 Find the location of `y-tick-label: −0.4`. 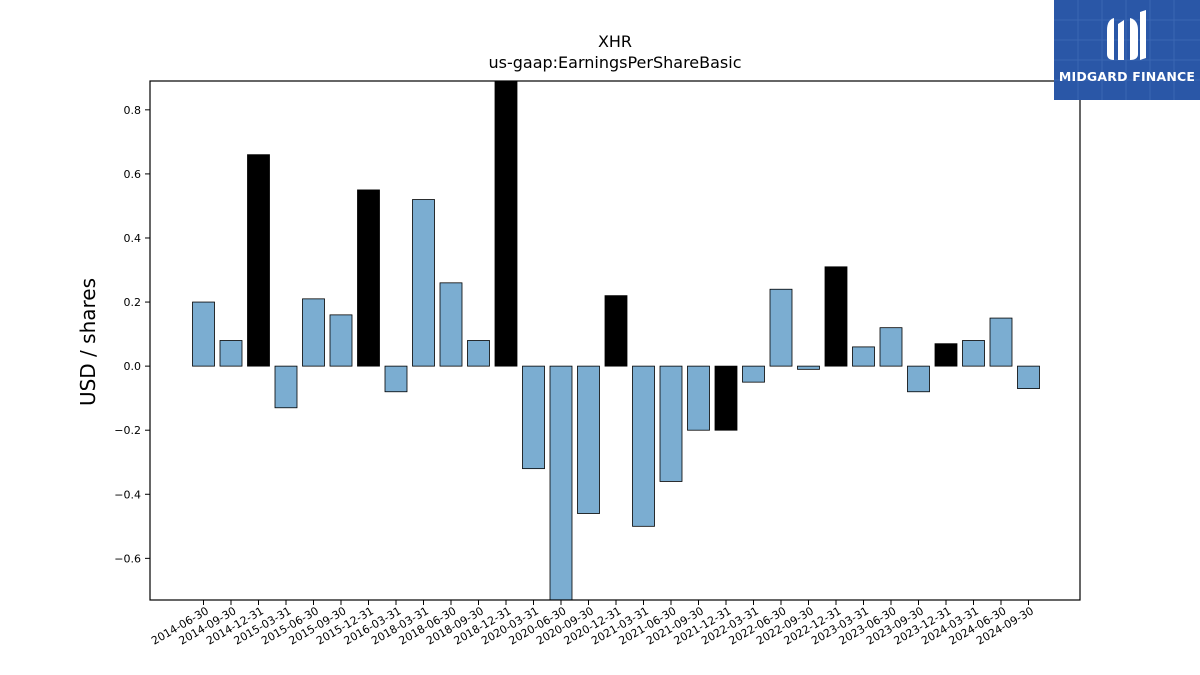

y-tick-label: −0.4 is located at coordinates (127, 494).